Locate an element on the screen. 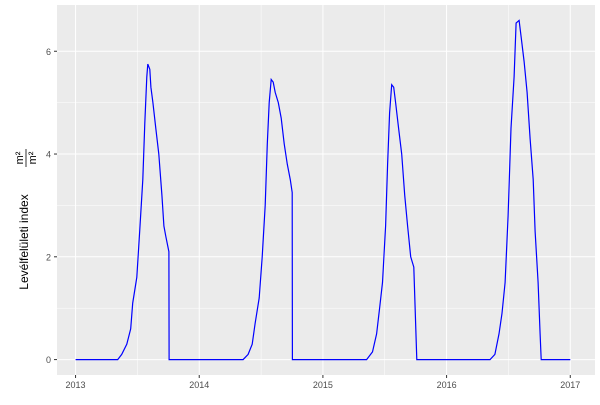 This screenshot has height=405, width=600. y-axis-title: Levélfelületi index m² m² is located at coordinates (26, 219).